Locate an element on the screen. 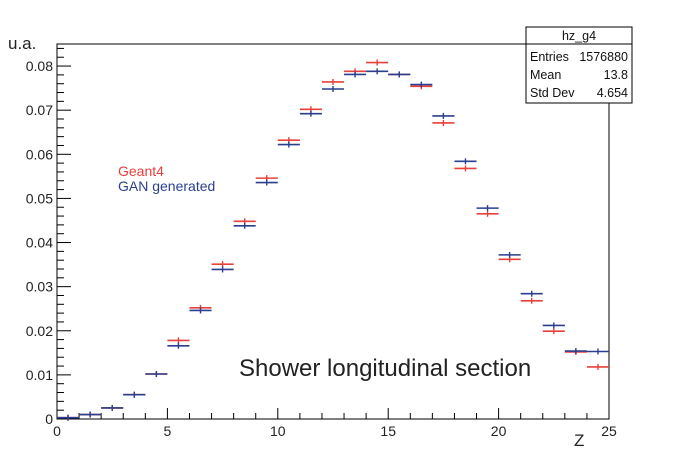 Image resolution: width=686 pixels, height=467 pixels. x-tick-label: 20 is located at coordinates (499, 431).